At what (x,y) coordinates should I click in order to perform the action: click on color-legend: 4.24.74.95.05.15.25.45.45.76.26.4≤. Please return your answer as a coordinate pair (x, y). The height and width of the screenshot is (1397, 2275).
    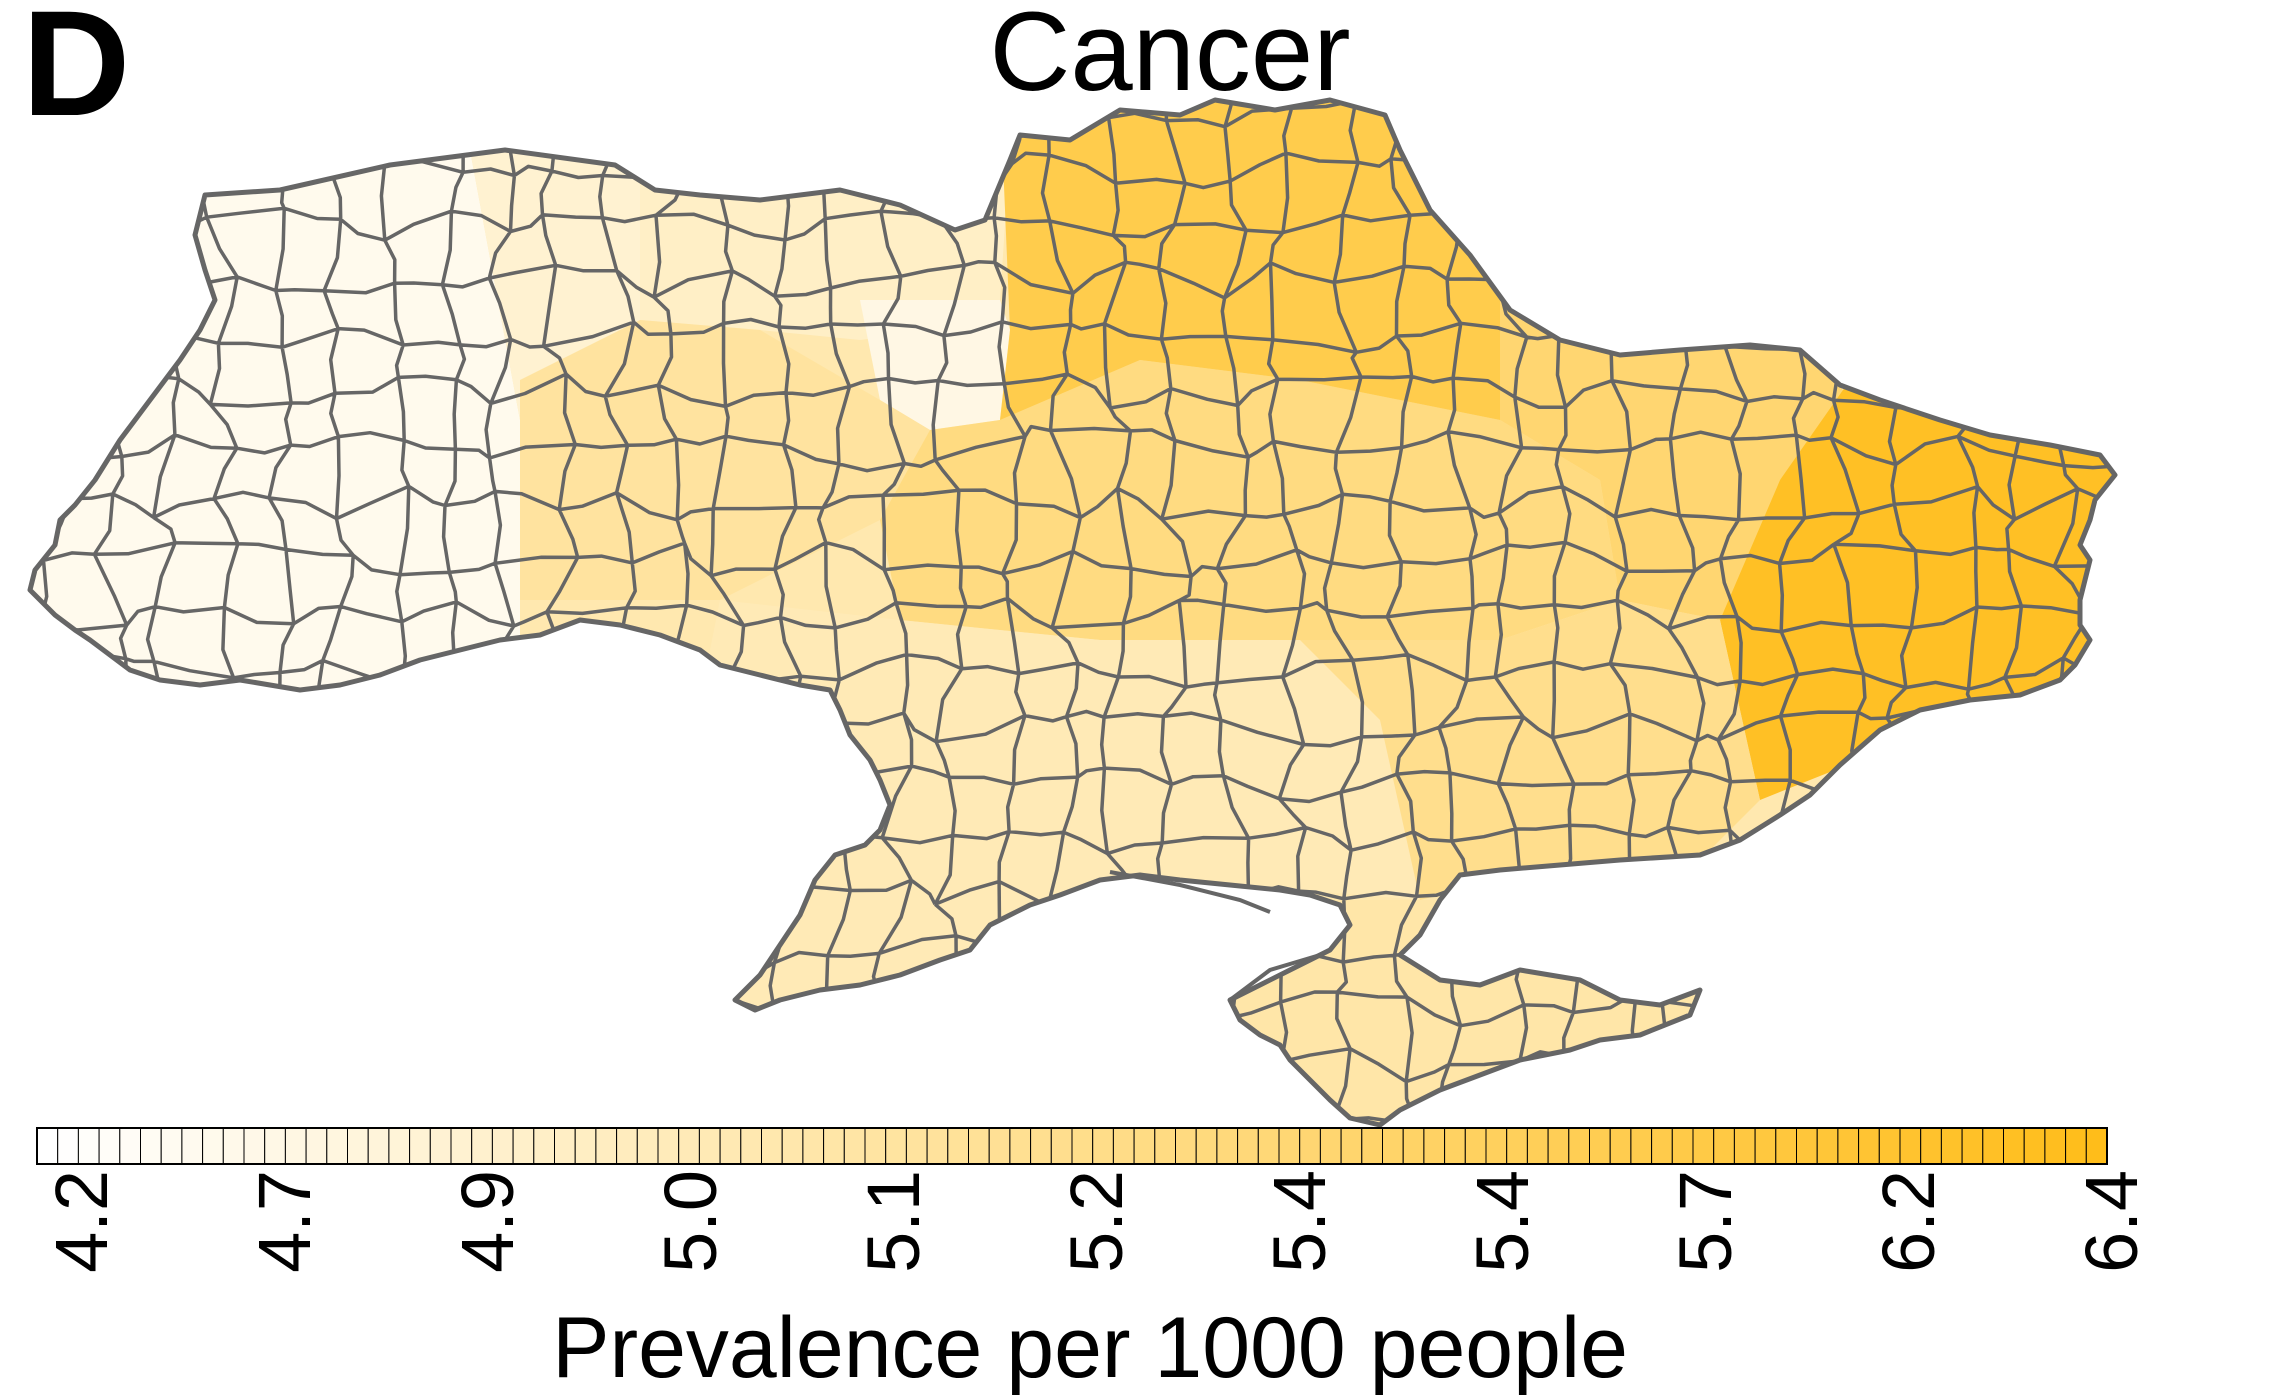
    Looking at the image, I should click on (1094, 1200).